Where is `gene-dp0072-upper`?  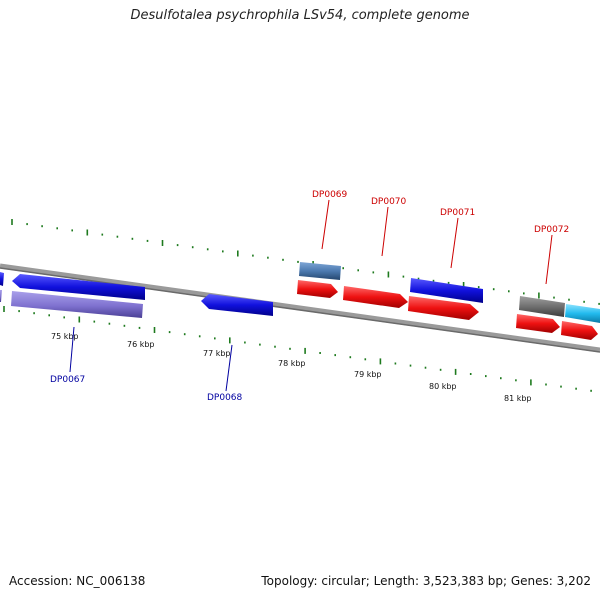
gene-dp0072-upper is located at coordinates (542, 306).